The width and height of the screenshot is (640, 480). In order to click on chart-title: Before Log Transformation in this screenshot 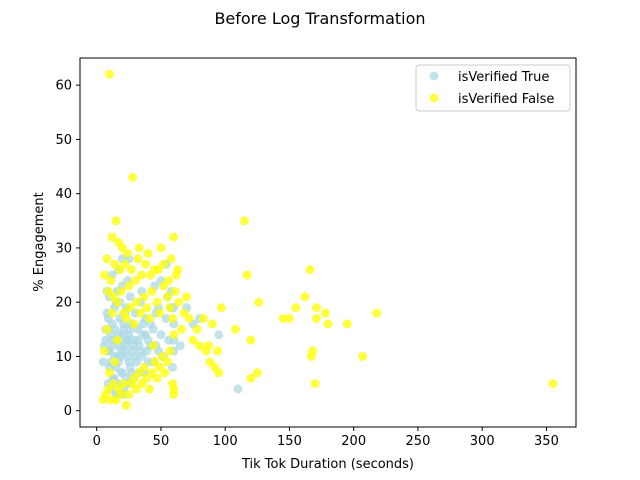, I will do `click(319, 18)`.